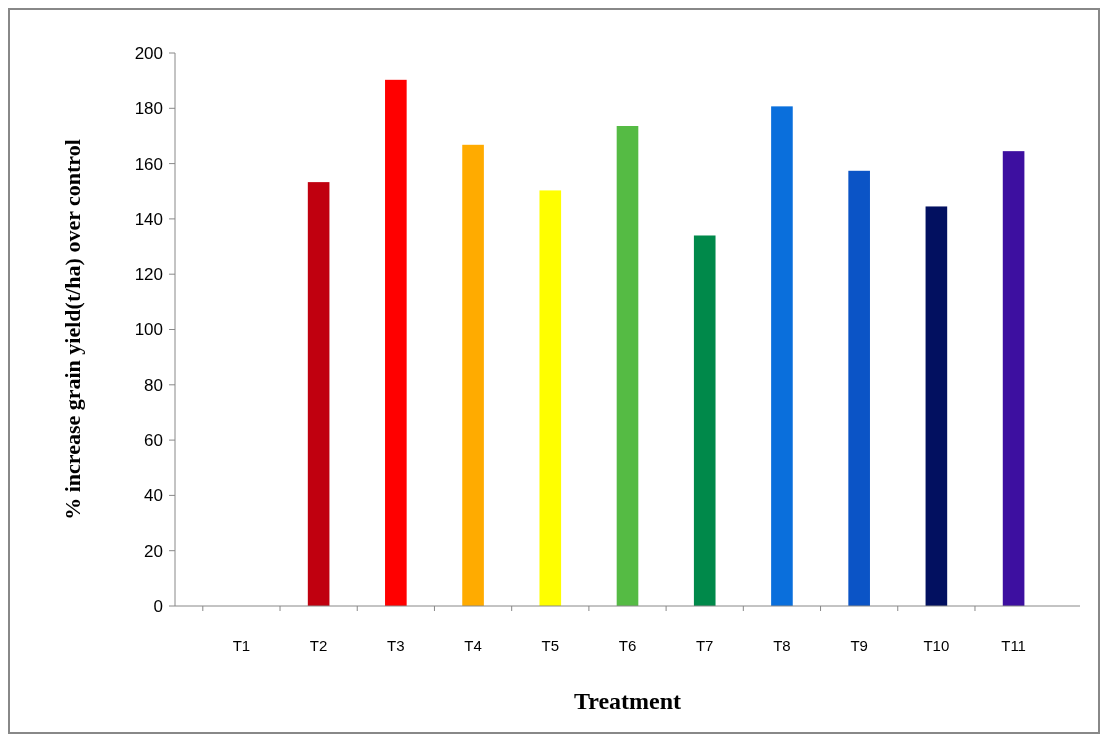 This screenshot has width=1108, height=742. I want to click on y-tick-label: 20, so click(153, 551).